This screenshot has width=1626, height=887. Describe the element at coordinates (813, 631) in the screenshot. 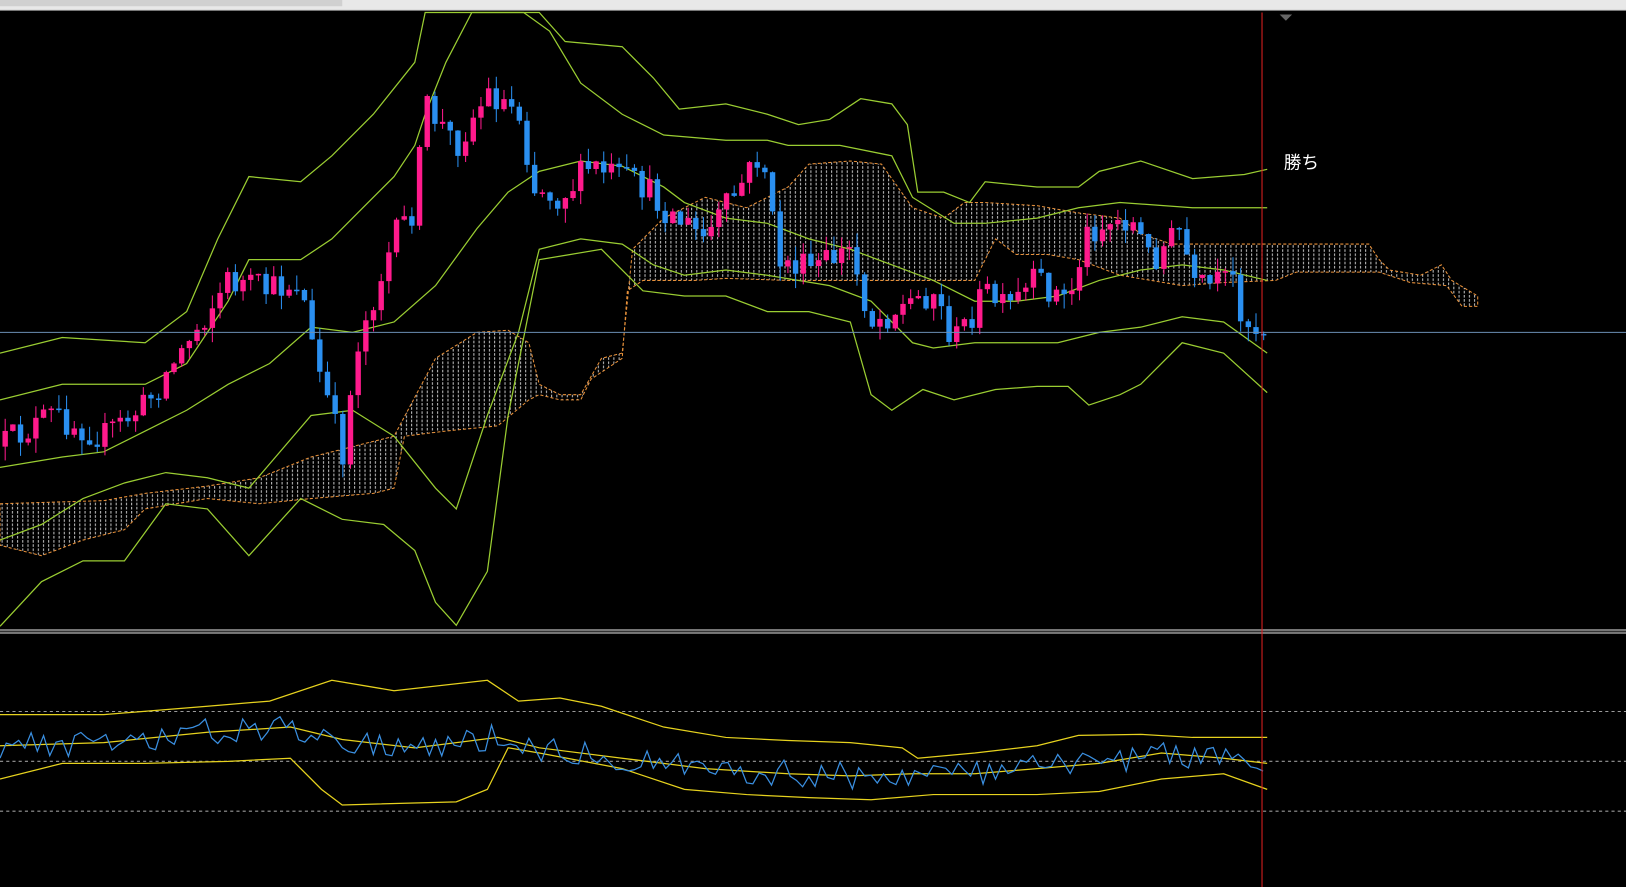

I see `panel-separator-inner` at that location.